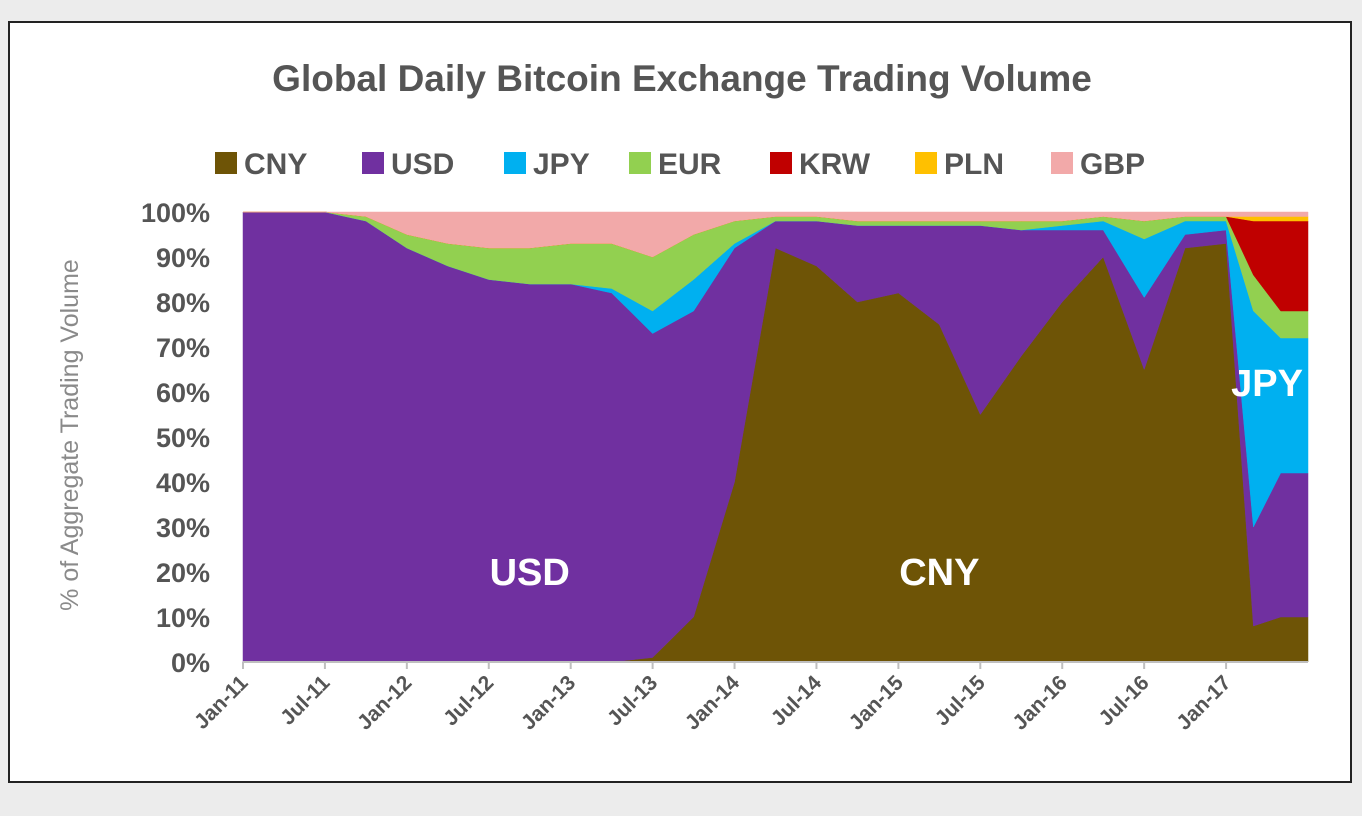 Image resolution: width=1362 pixels, height=816 pixels. What do you see at coordinates (548, 702) in the screenshot?
I see `x-tick-label: Jan-13` at bounding box center [548, 702].